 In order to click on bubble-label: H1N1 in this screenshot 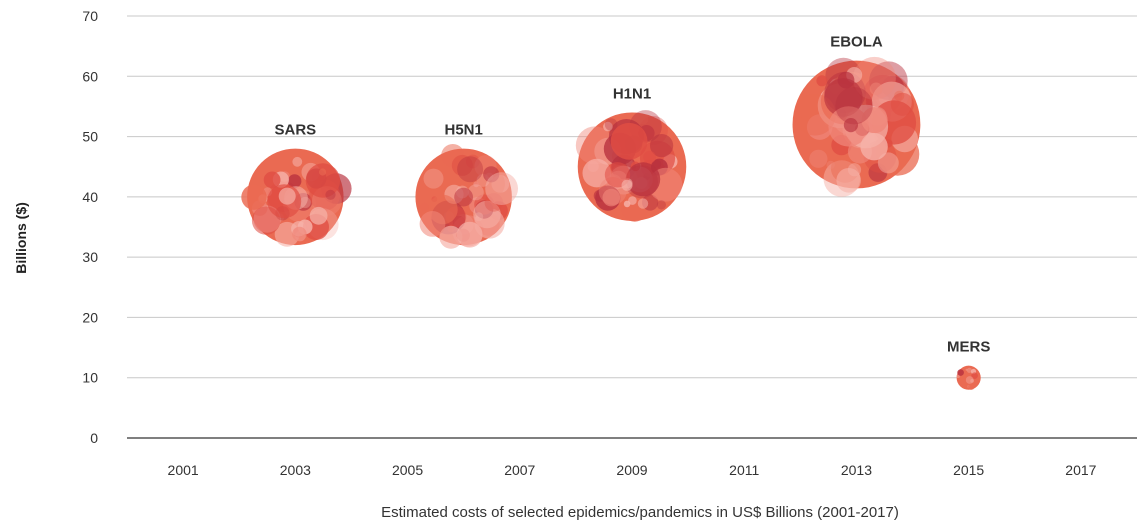, I will do `click(632, 93)`.